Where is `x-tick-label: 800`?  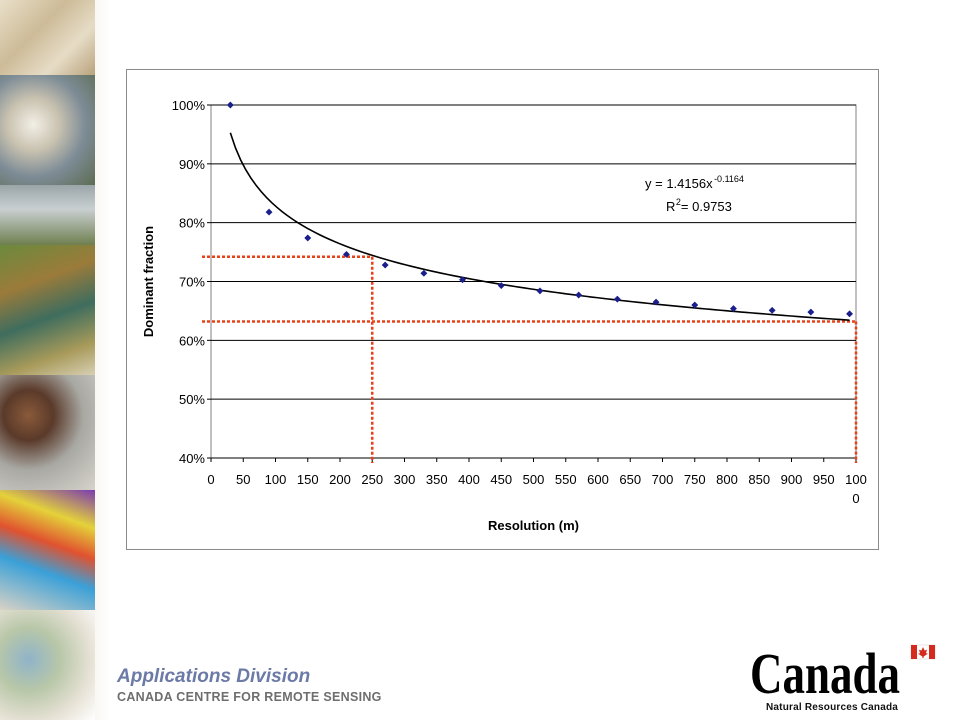 x-tick-label: 800 is located at coordinates (727, 479).